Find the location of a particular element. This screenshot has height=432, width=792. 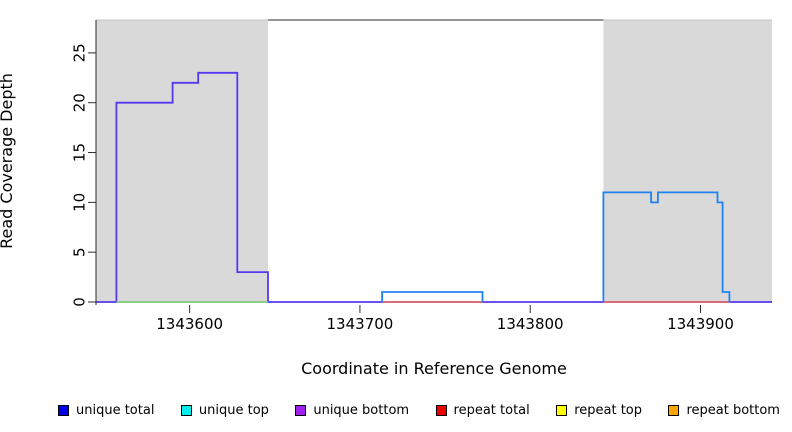

x-tick-label: 1343700 is located at coordinates (360, 324).